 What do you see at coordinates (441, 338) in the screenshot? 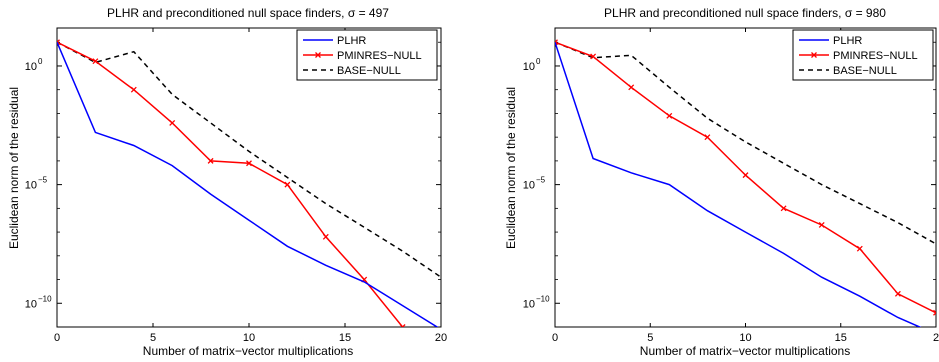
I see `x-tick-label: 20` at bounding box center [441, 338].